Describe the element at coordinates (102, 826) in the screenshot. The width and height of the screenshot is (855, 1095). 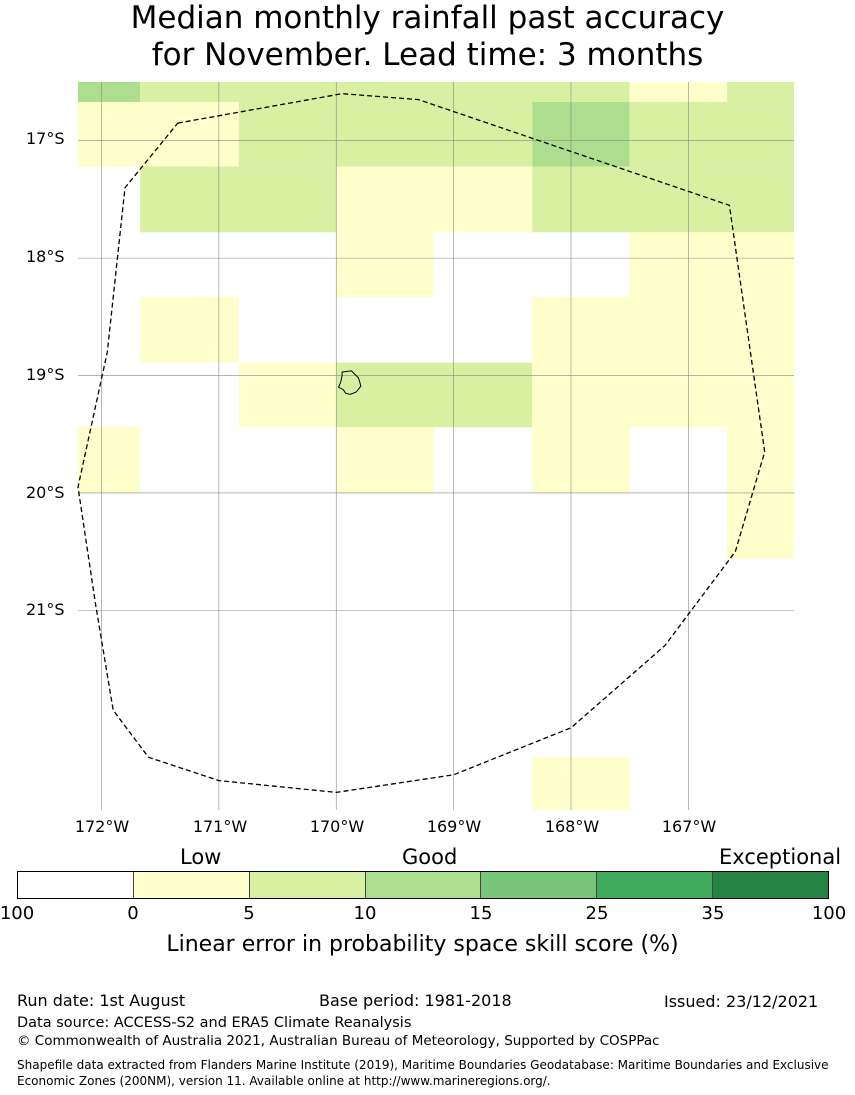
I see `lon-label-172w: 172°W` at that location.